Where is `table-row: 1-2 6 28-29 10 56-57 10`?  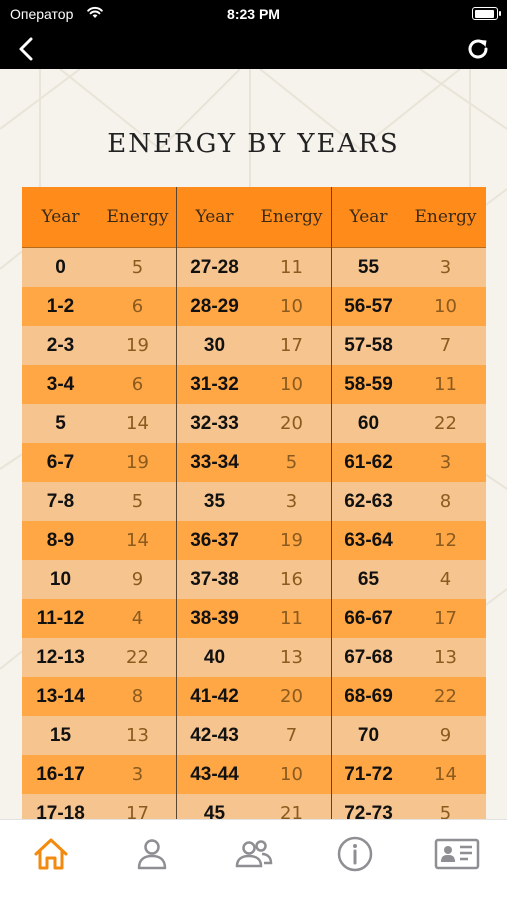
table-row: 1-2 6 28-29 10 56-57 10 is located at coordinates (254, 306).